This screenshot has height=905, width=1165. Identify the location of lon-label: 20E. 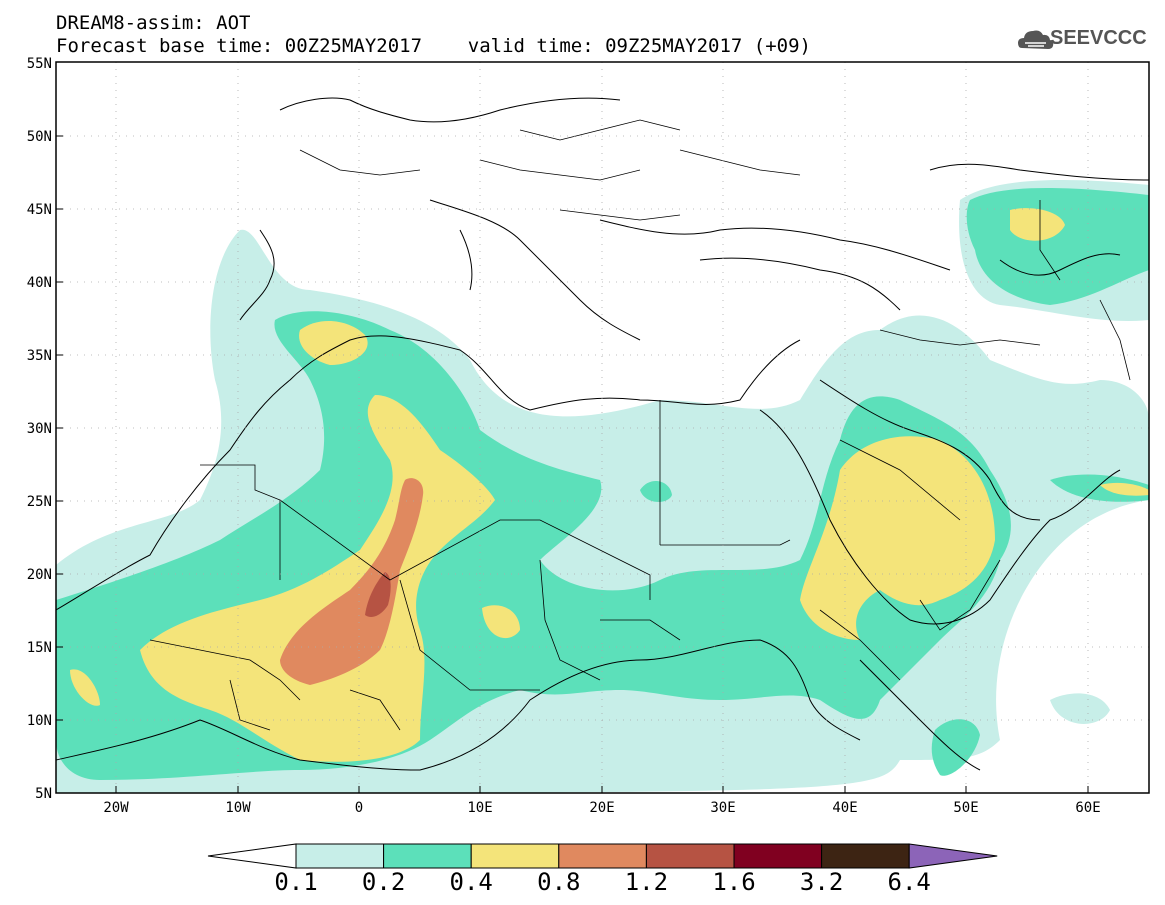
(601, 808).